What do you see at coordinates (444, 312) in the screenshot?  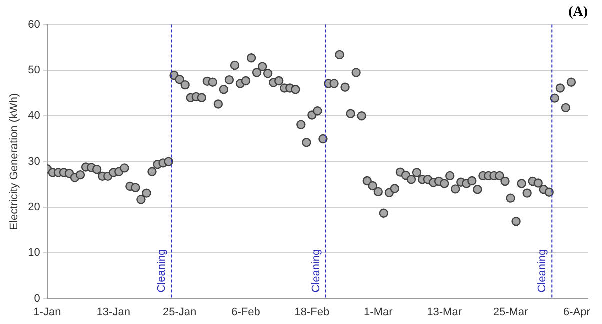 I see `x-tick-label: 13-Mar` at bounding box center [444, 312].